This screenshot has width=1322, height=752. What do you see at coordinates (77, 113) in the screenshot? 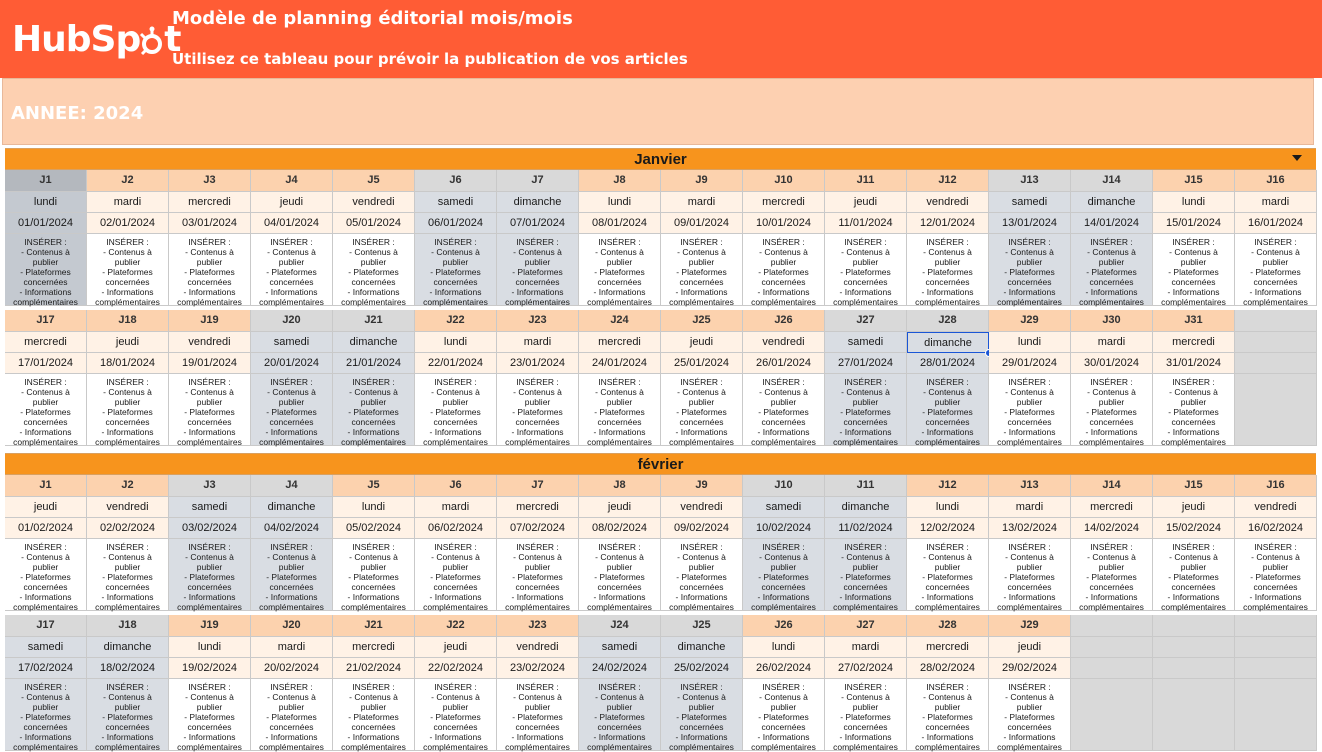
I see `year-label: ANNEE: 2024` at bounding box center [77, 113].